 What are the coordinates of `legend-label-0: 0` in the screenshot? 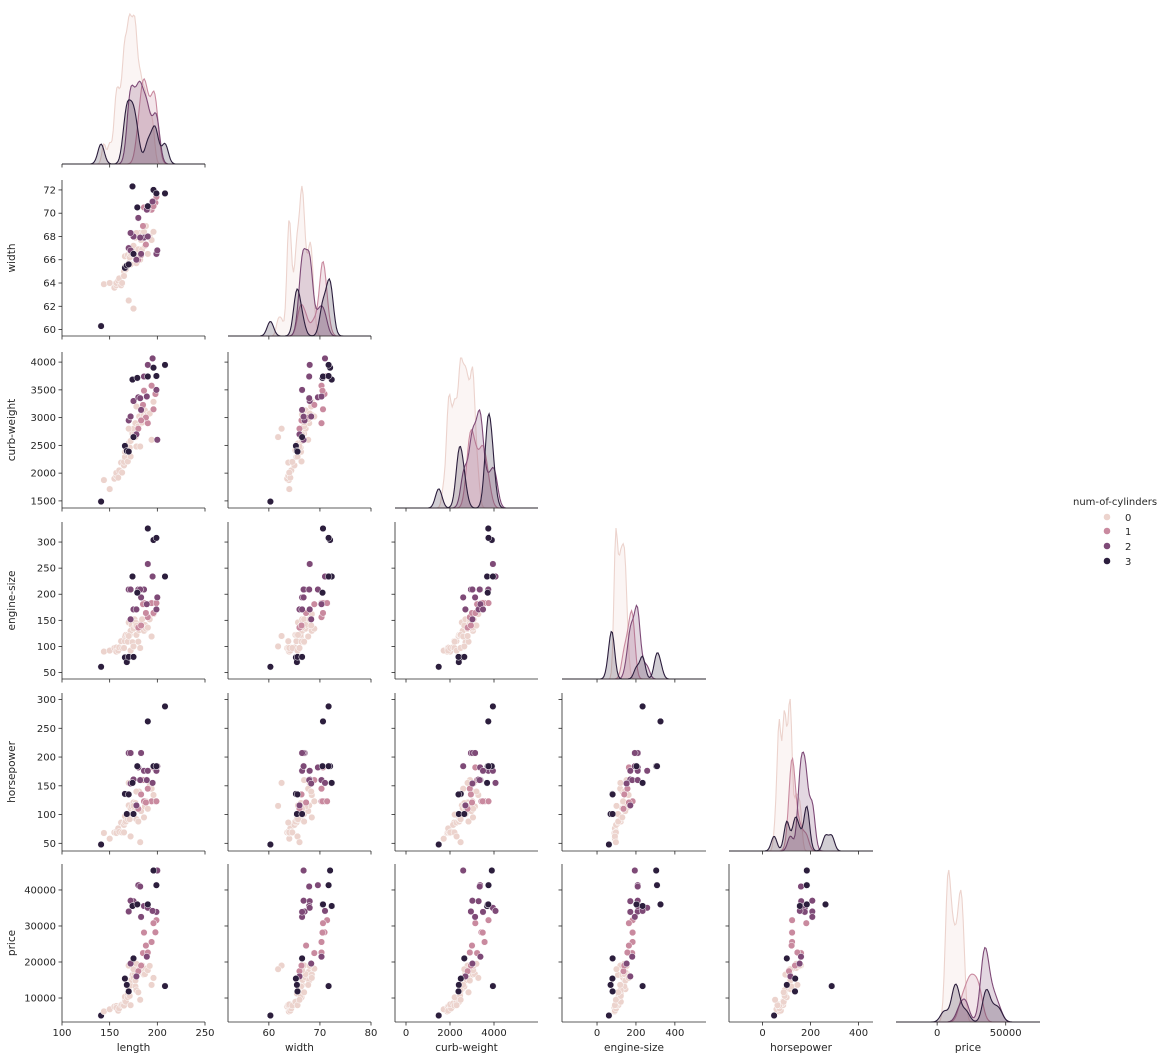 It's located at (1128, 518).